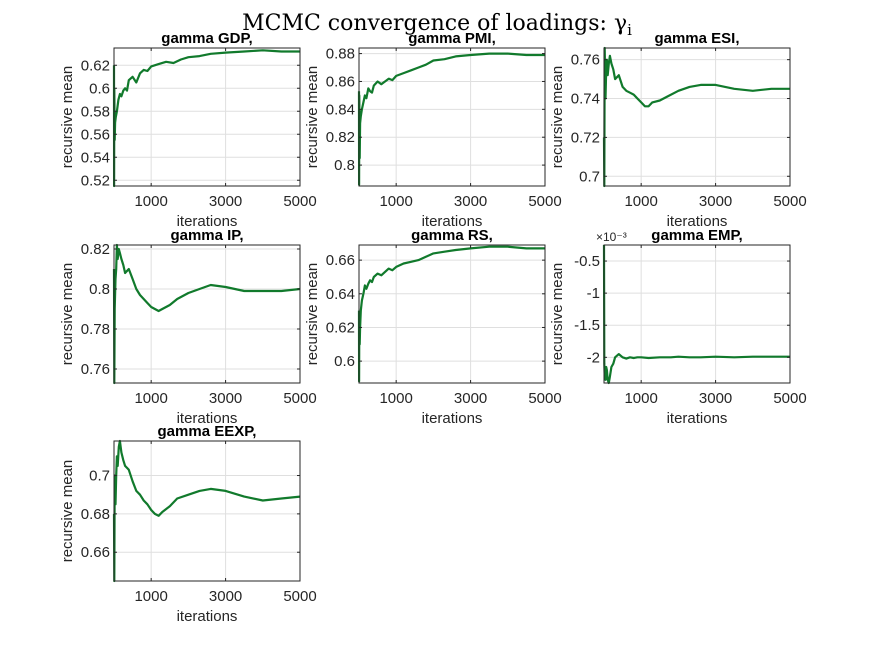  I want to click on y-tick-label: 0.84, so click(340, 109).